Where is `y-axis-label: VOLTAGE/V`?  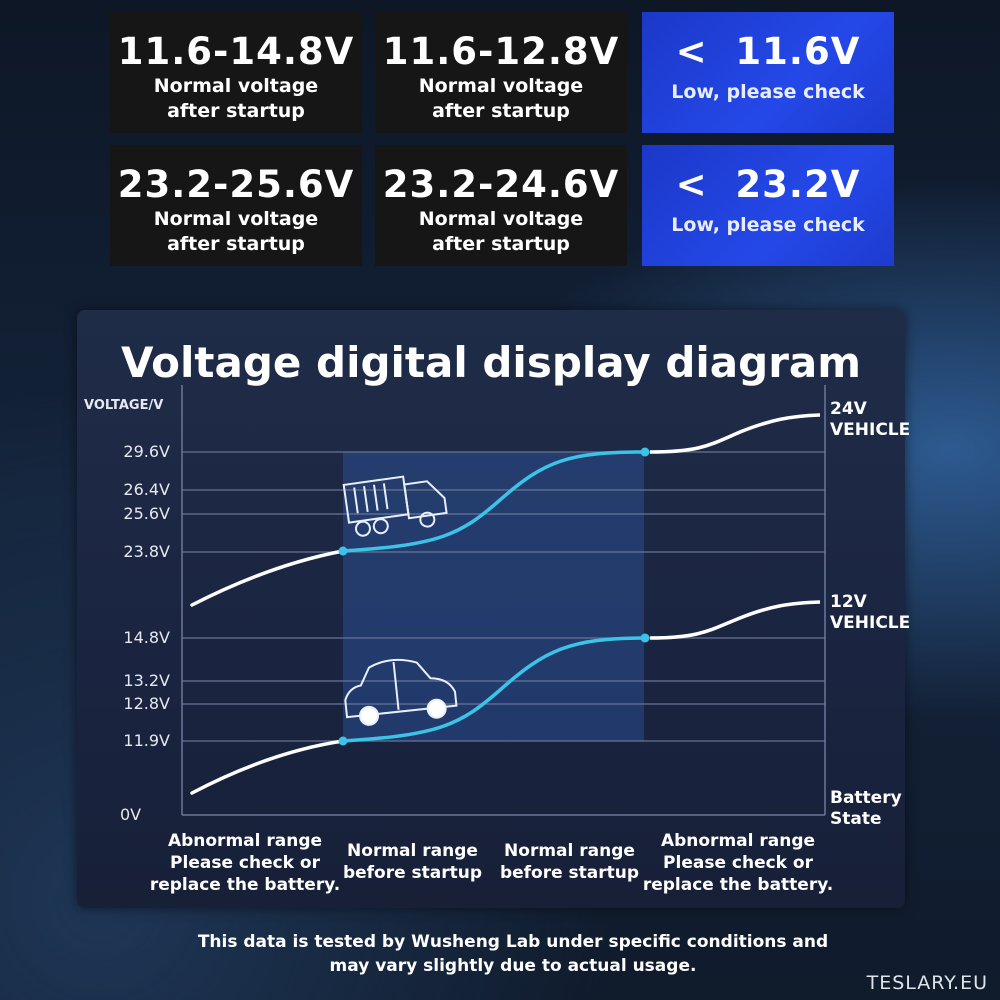
y-axis-label: VOLTAGE/V is located at coordinates (124, 405).